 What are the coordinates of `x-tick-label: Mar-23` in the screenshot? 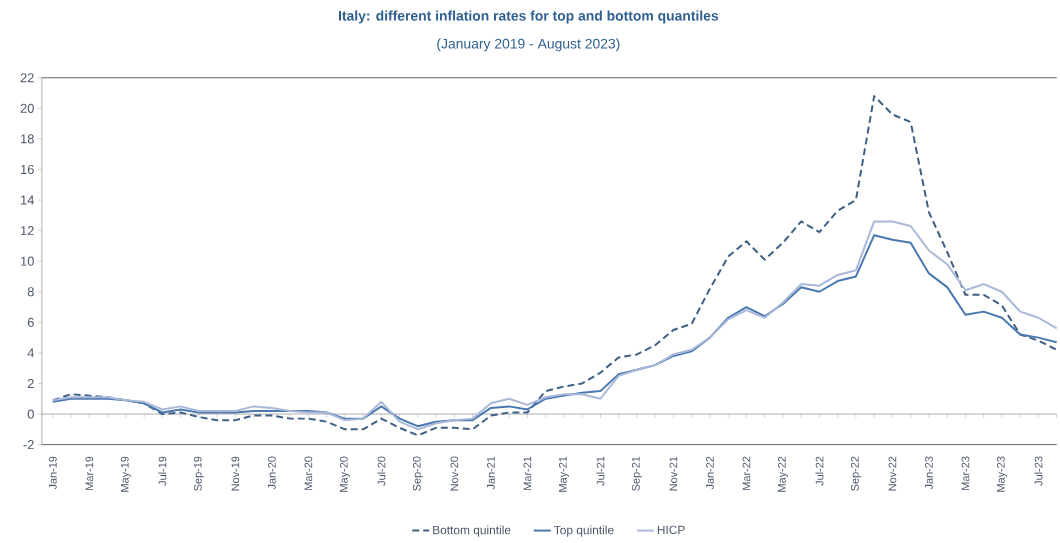 It's located at (965, 473).